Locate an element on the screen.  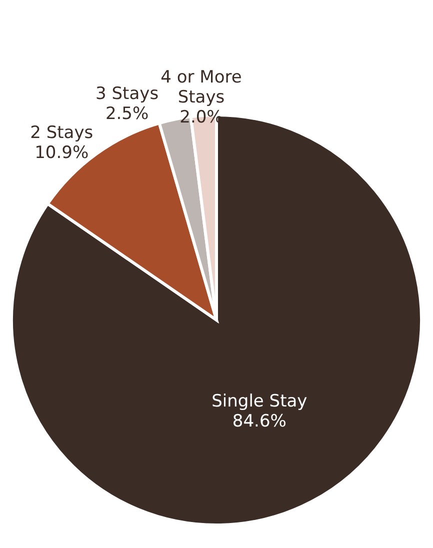
data-label: 2.5% is located at coordinates (127, 114).